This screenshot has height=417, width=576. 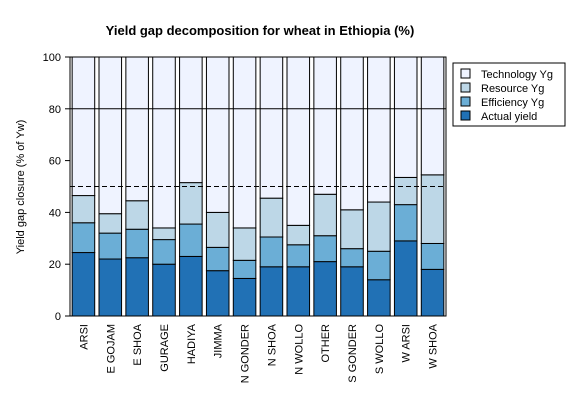 What do you see at coordinates (509, 117) in the screenshot?
I see `legend-label: Actual yield` at bounding box center [509, 117].